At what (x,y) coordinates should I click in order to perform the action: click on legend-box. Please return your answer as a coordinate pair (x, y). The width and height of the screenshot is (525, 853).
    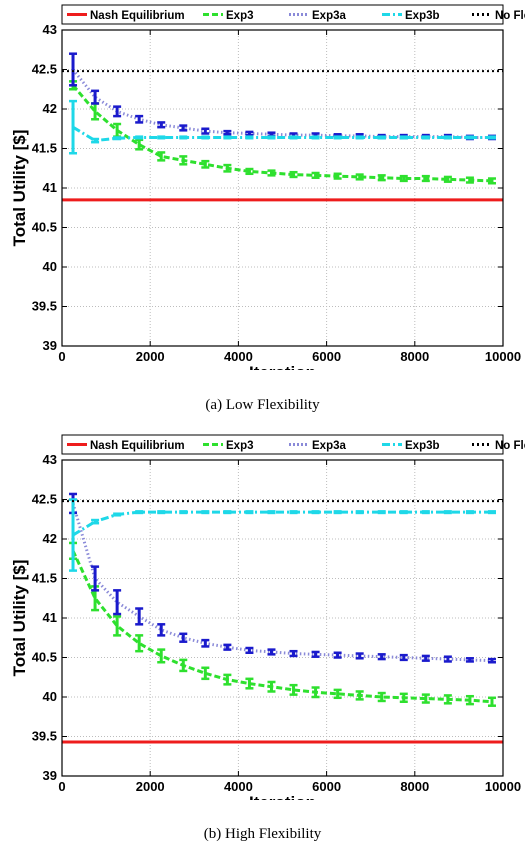
    Looking at the image, I should click on (282, 14).